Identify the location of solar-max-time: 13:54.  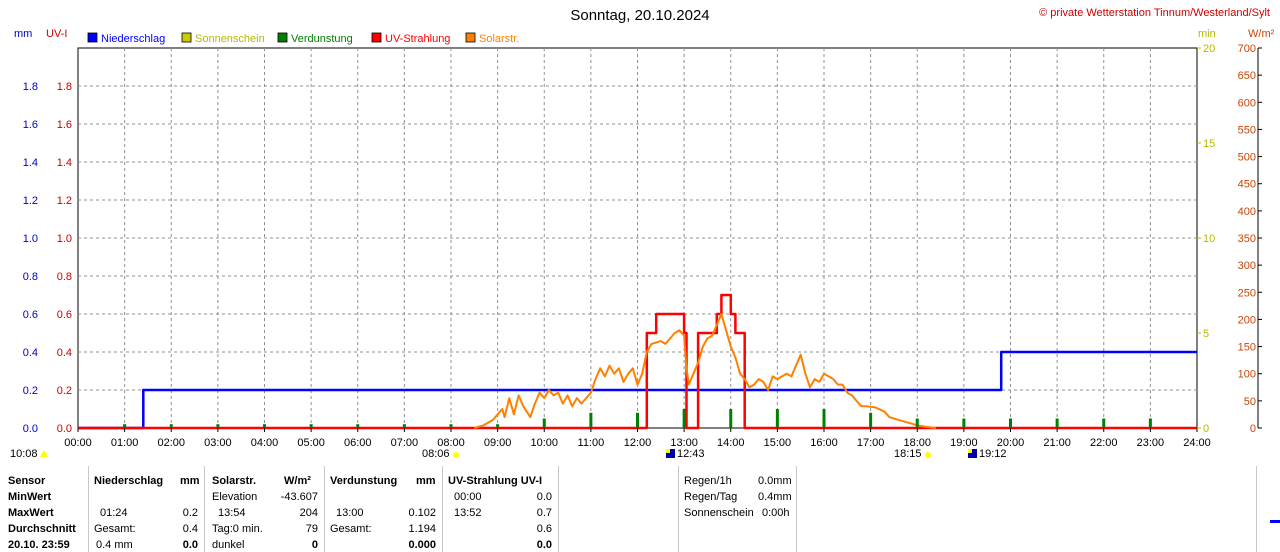
(232, 513).